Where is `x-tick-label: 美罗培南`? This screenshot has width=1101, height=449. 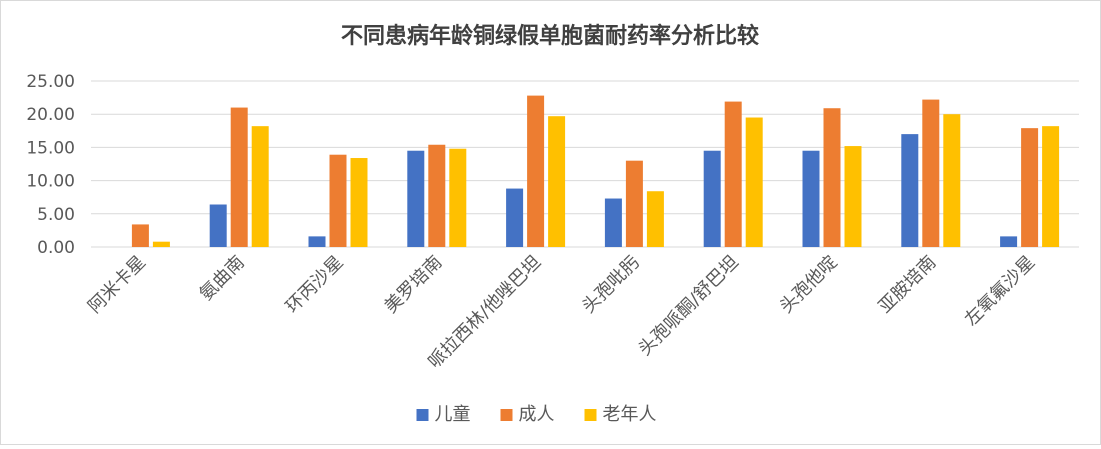 x-tick-label: 美罗培南 is located at coordinates (414, 285).